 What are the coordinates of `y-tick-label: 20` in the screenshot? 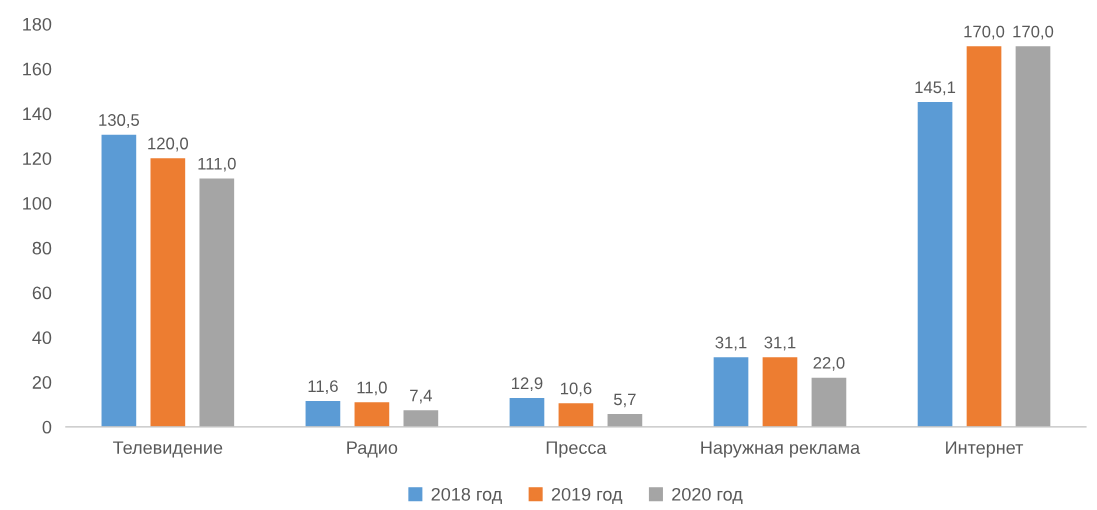 It's located at (42, 382).